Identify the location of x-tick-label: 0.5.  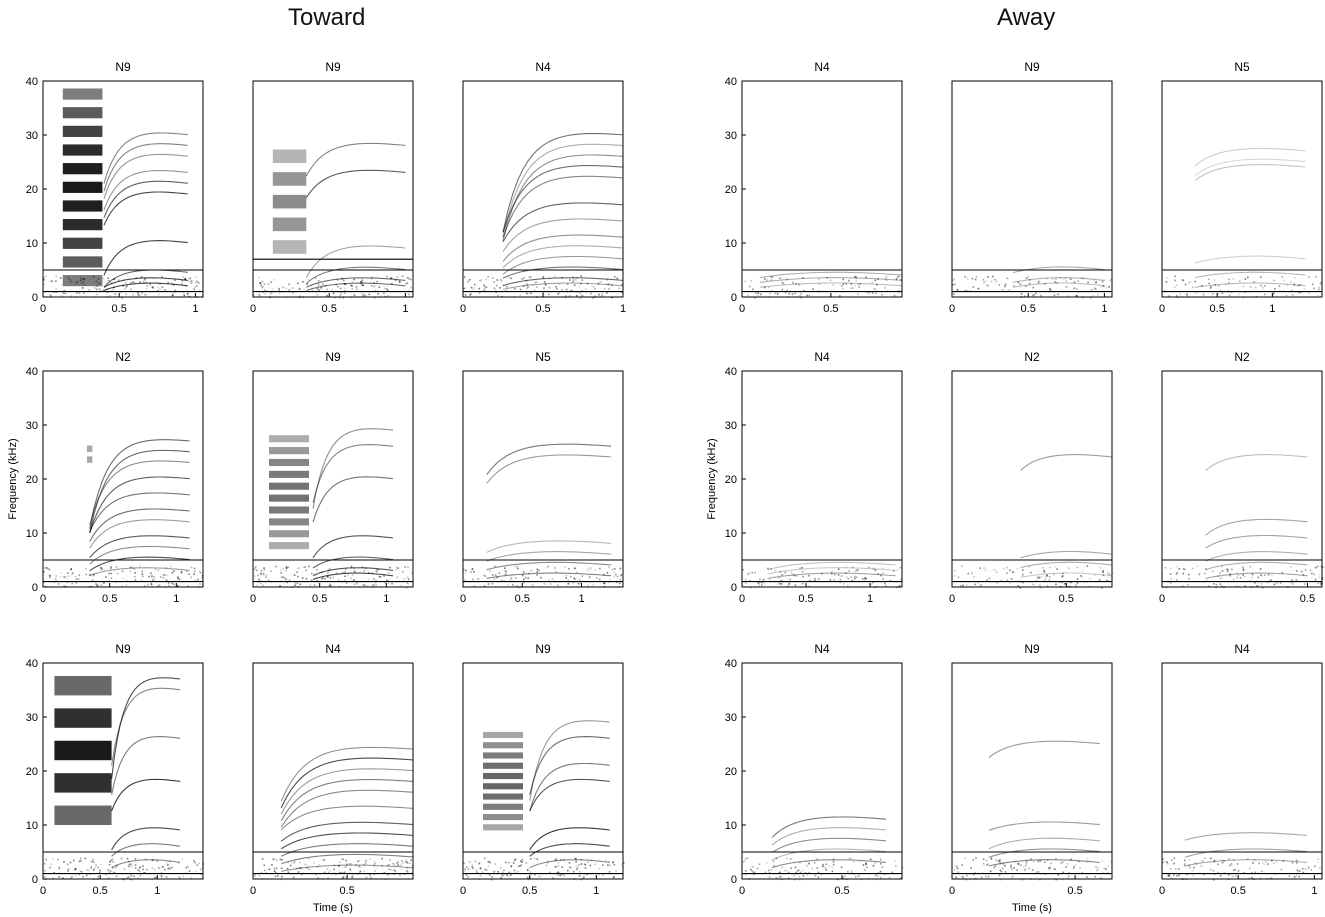
(119, 309).